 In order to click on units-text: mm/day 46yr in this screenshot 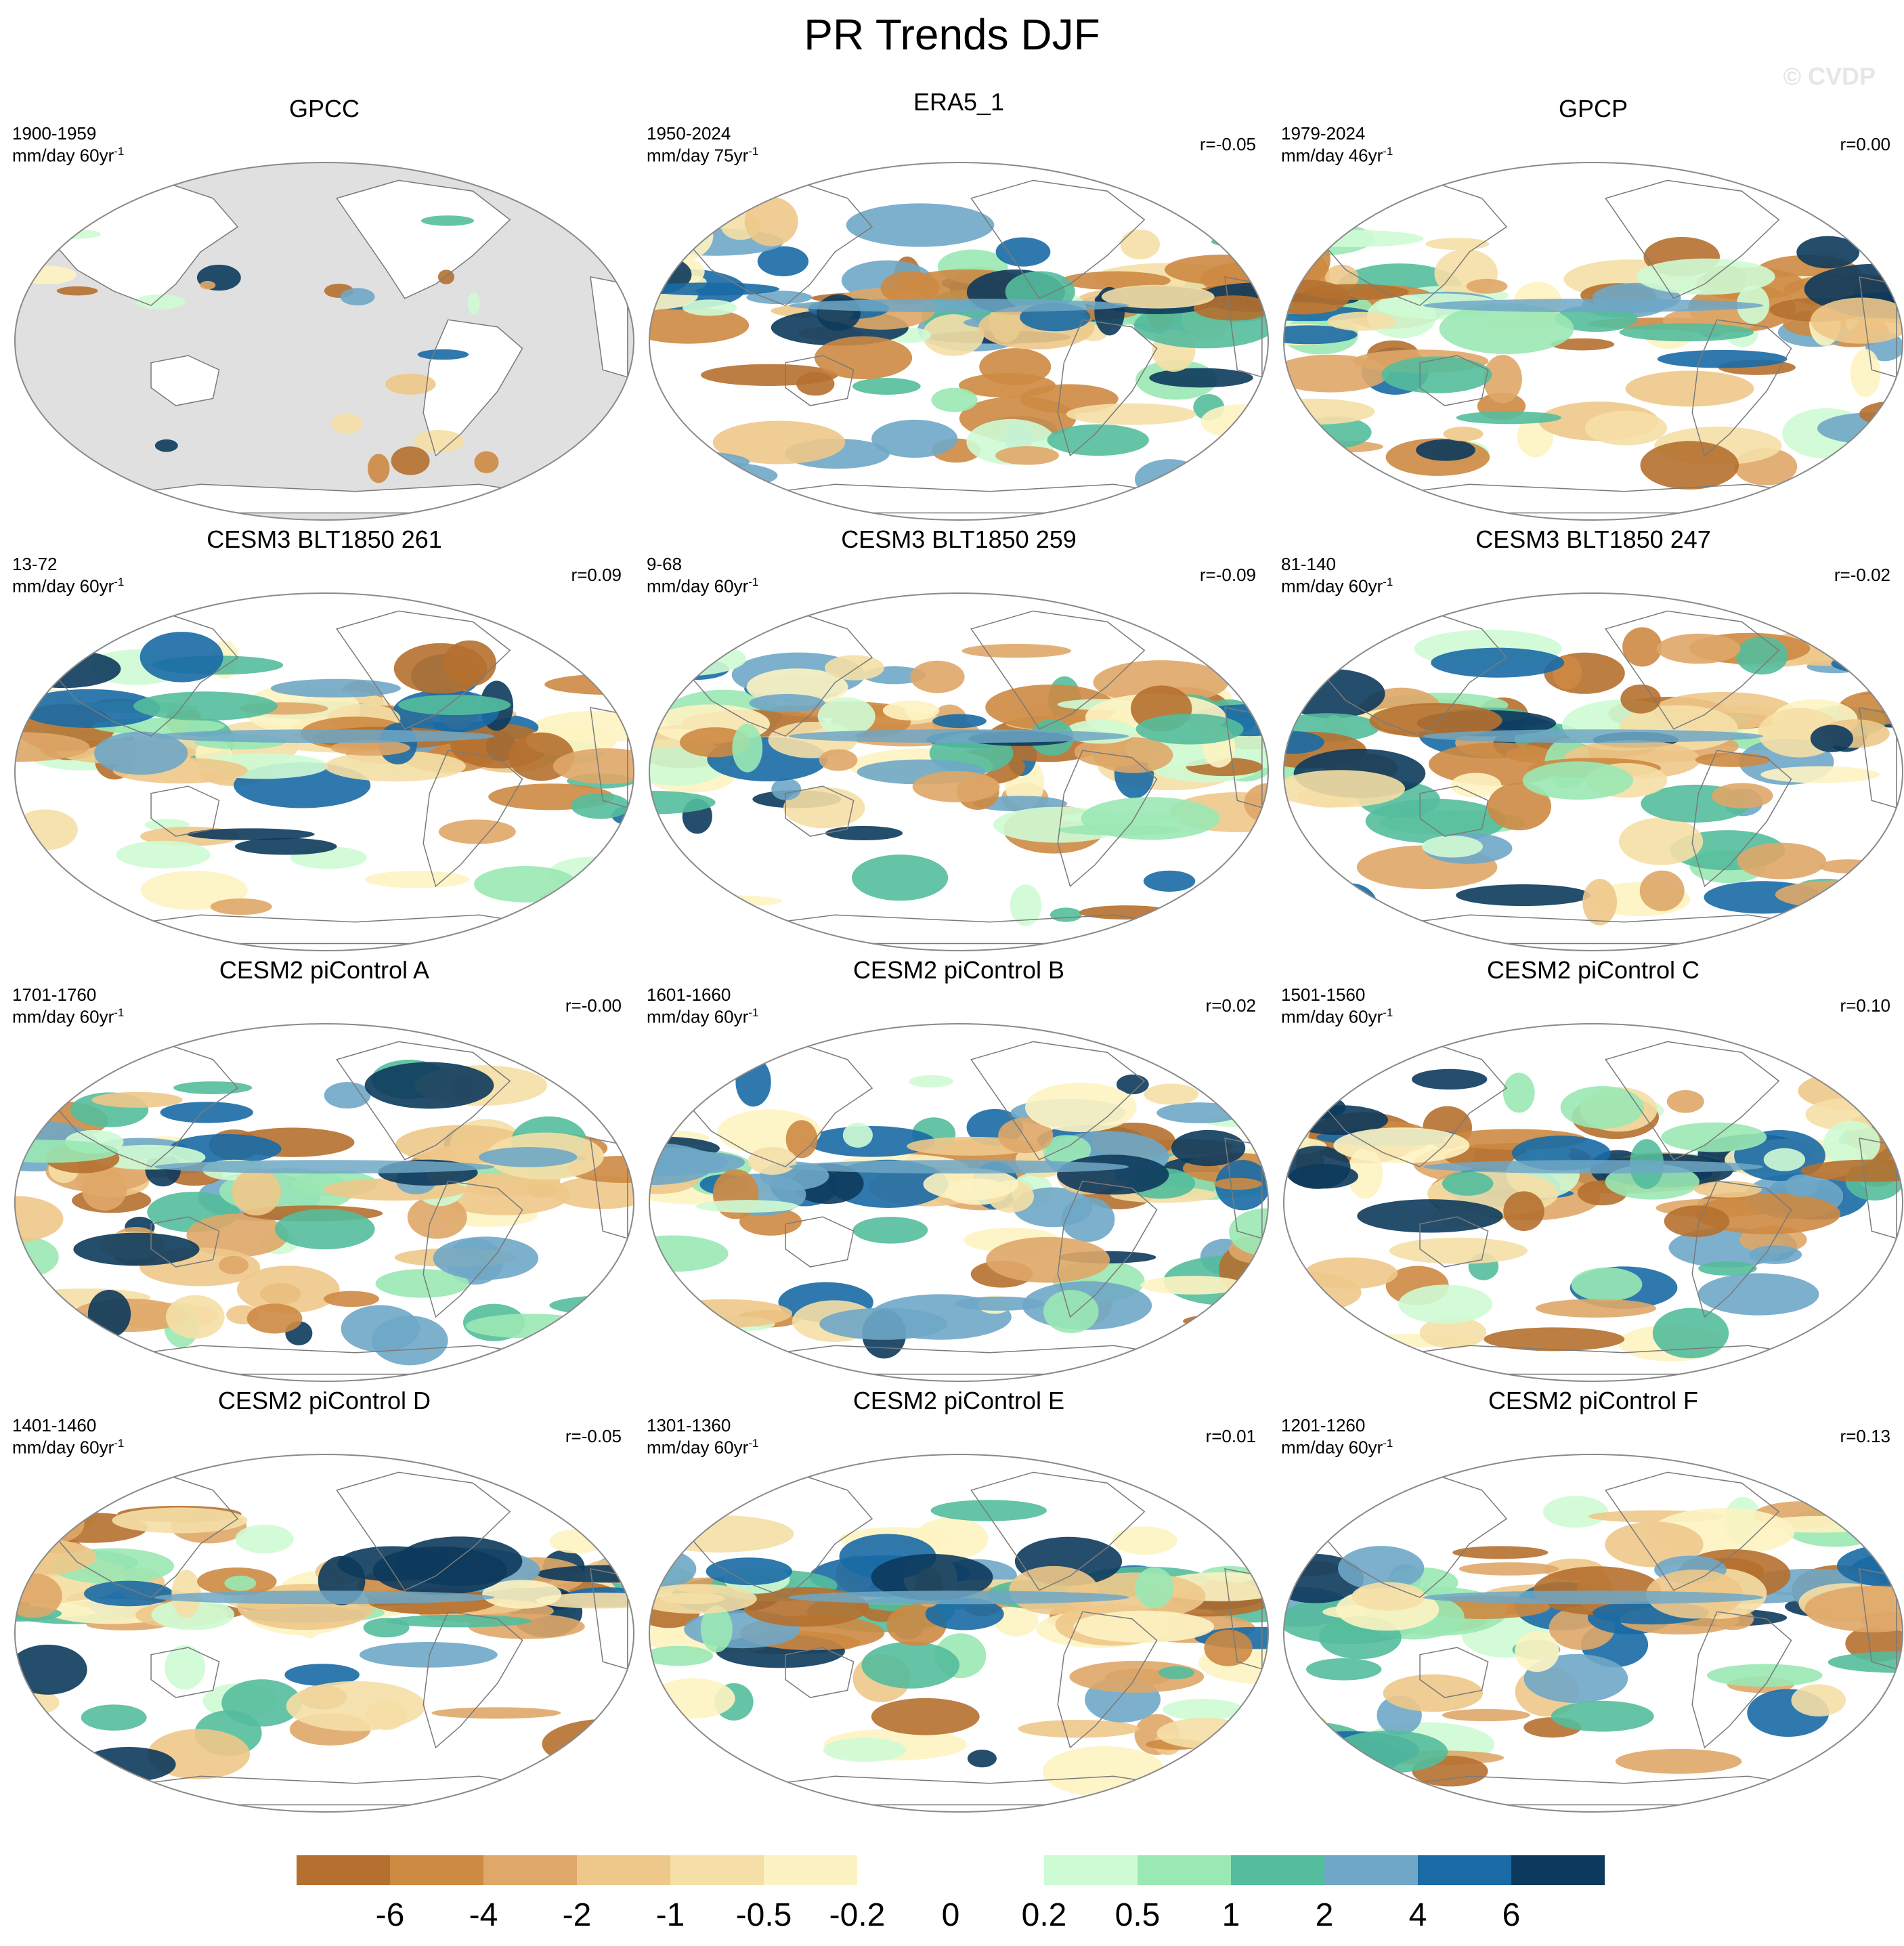, I will do `click(1332, 155)`.